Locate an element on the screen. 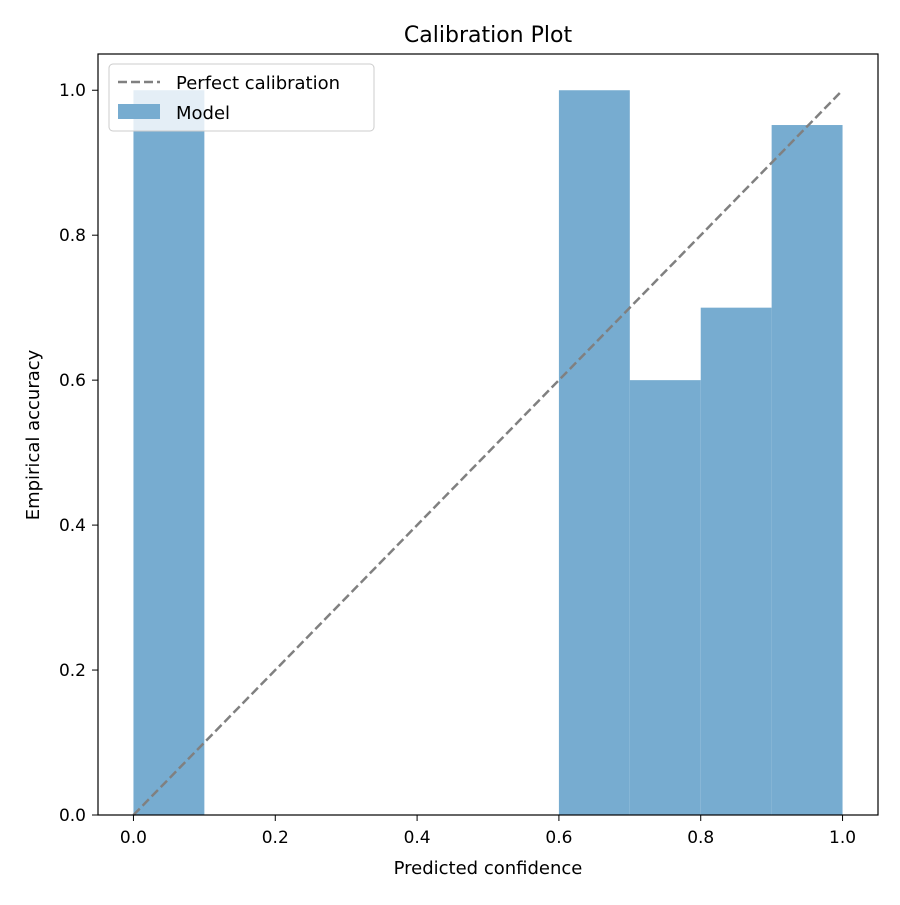 This screenshot has width=900, height=905. legend-entry-model: Model is located at coordinates (203, 113).